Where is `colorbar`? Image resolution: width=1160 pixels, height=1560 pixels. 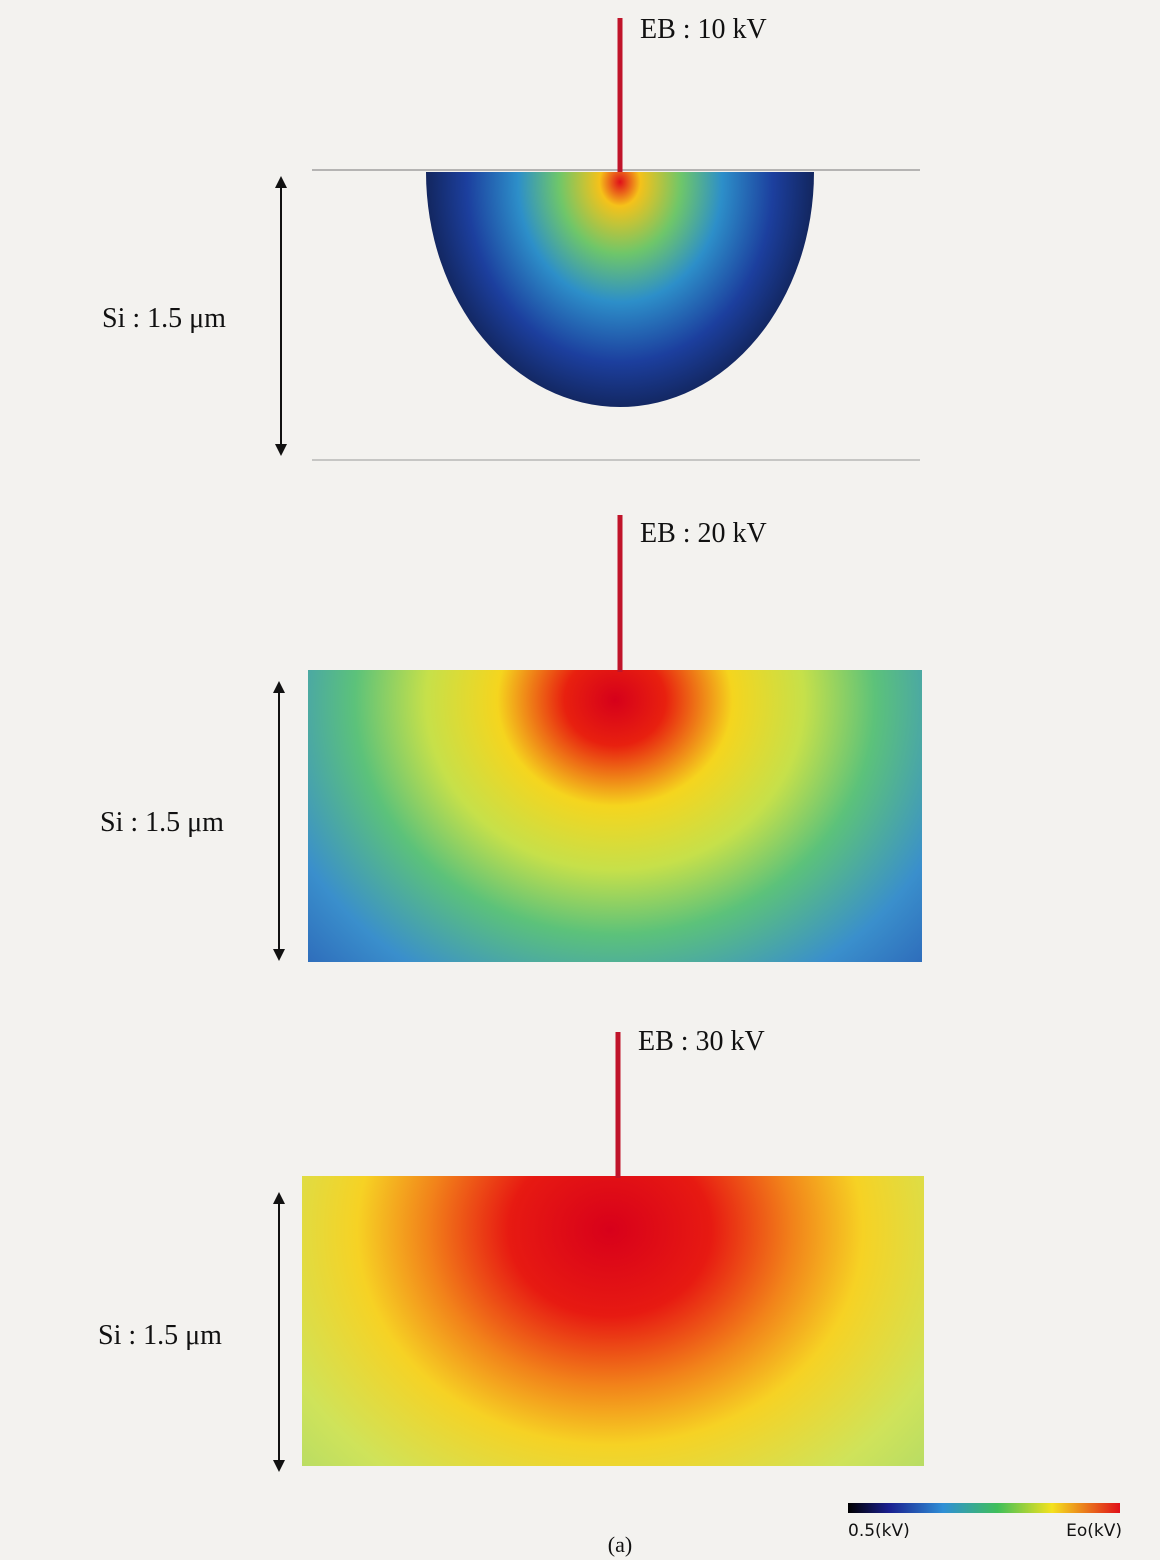
colorbar is located at coordinates (984, 1508).